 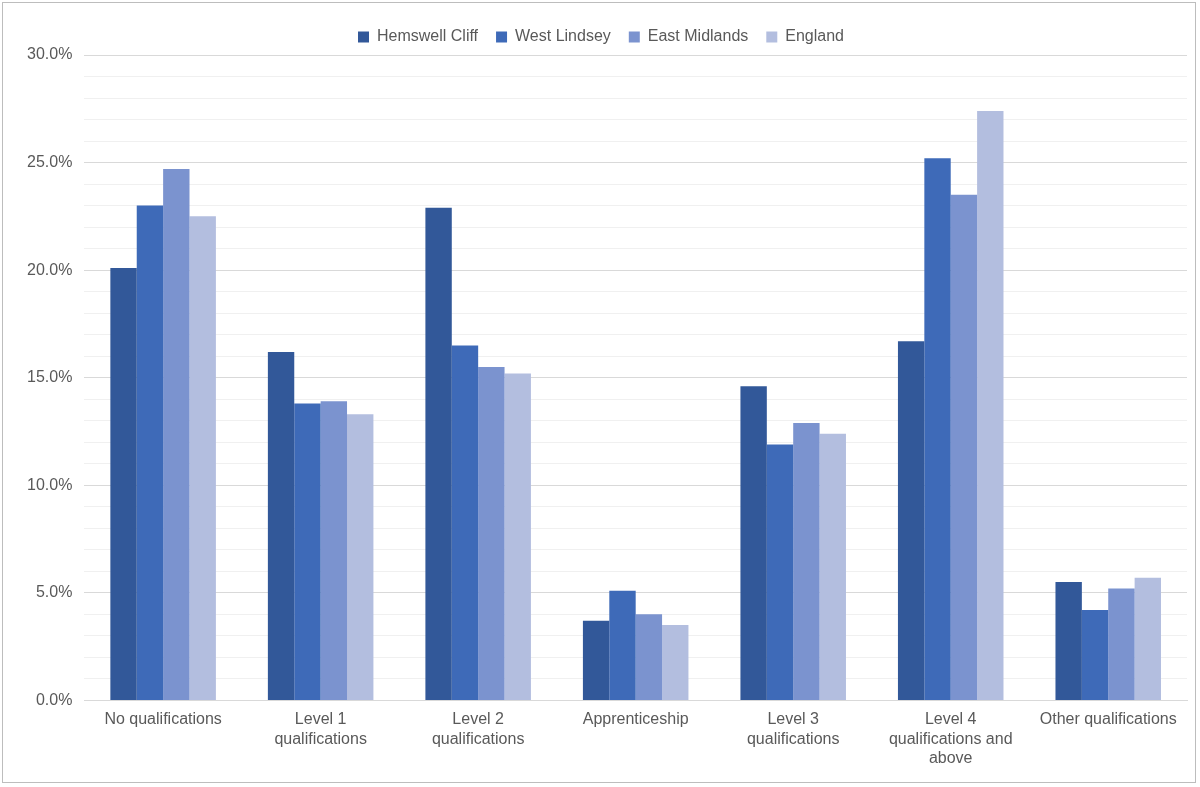 I want to click on y-tick-label: 0.0%, so click(x=54, y=699).